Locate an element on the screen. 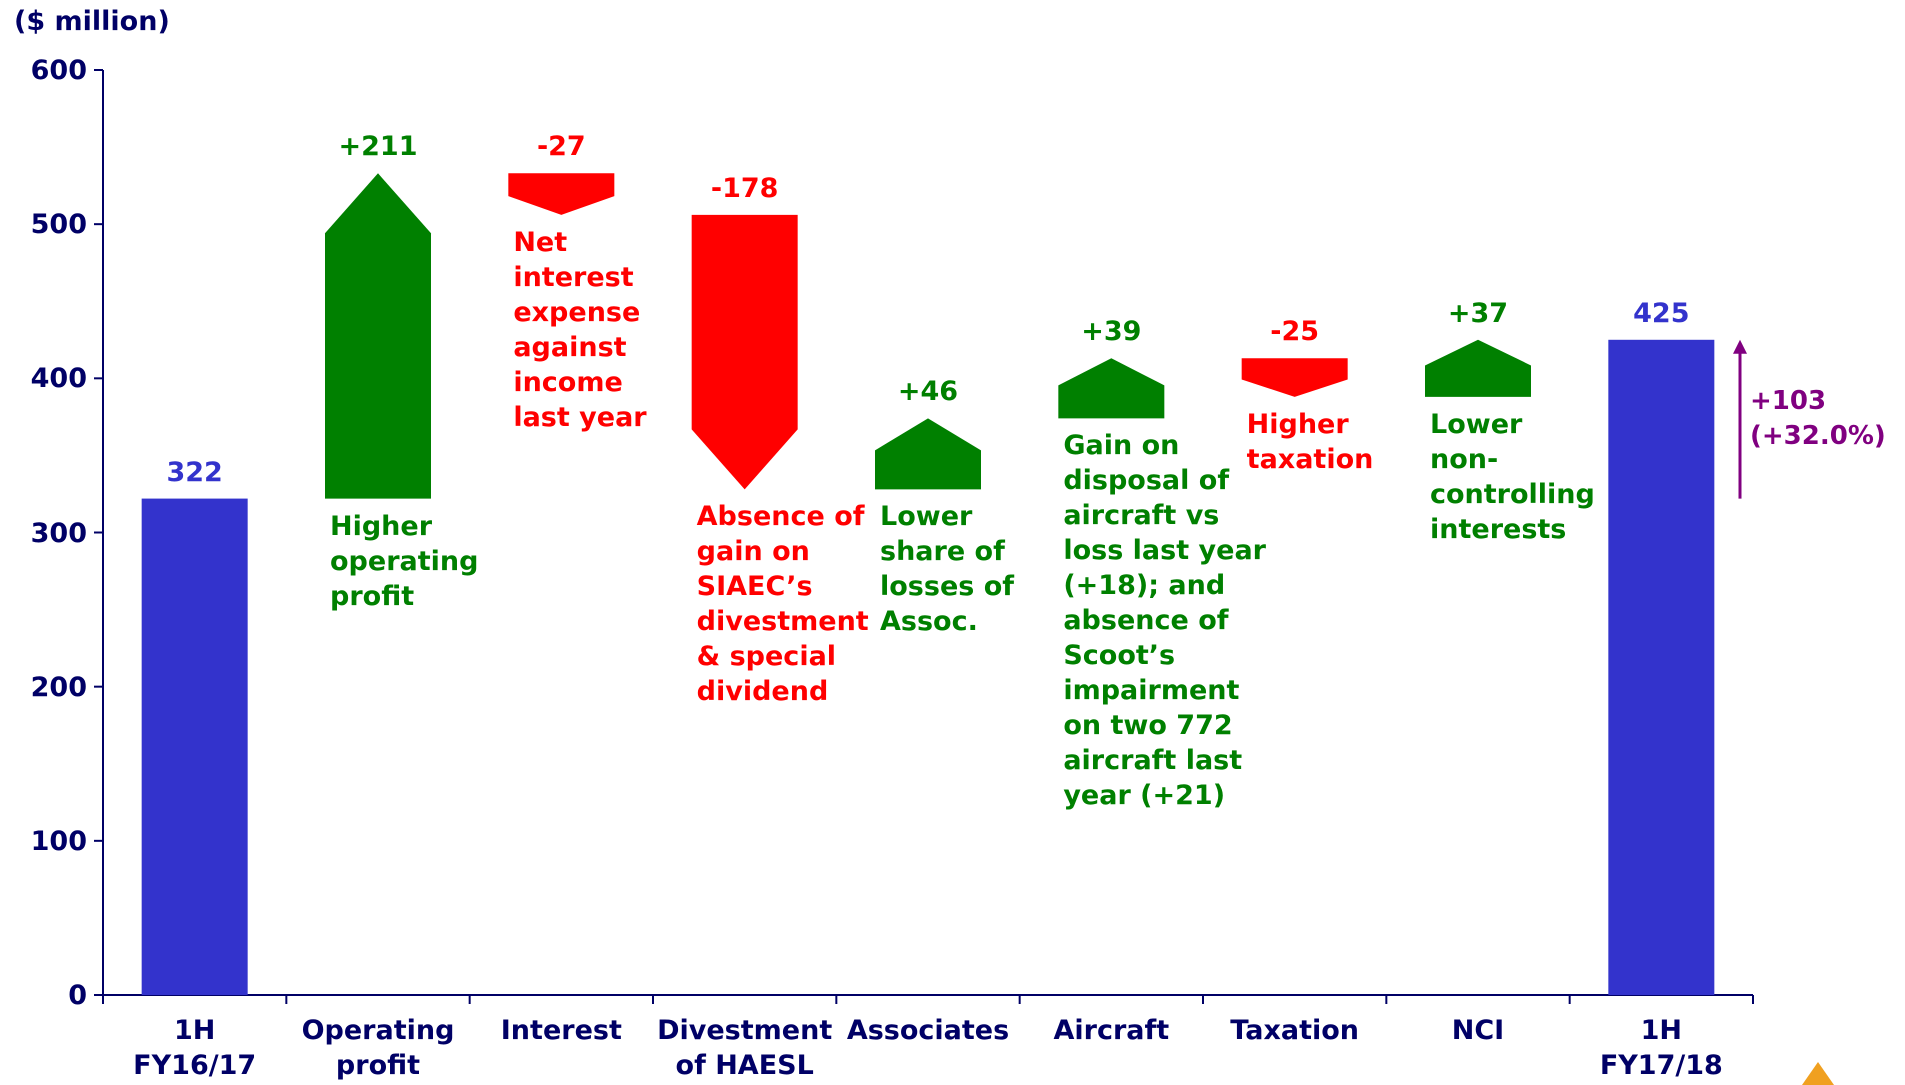  x-tick-label: Divestment of HAESL is located at coordinates (745, 1048).